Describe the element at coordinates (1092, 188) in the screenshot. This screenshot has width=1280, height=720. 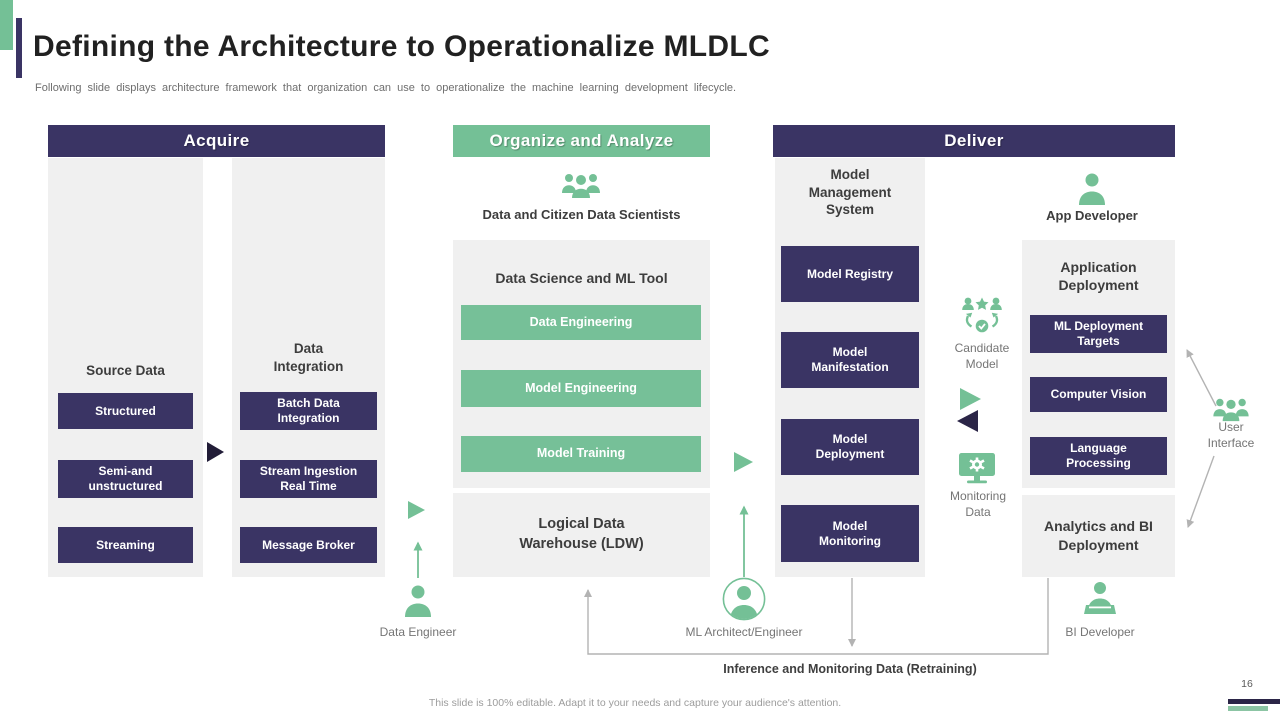
I see `app-developer-icon` at that location.